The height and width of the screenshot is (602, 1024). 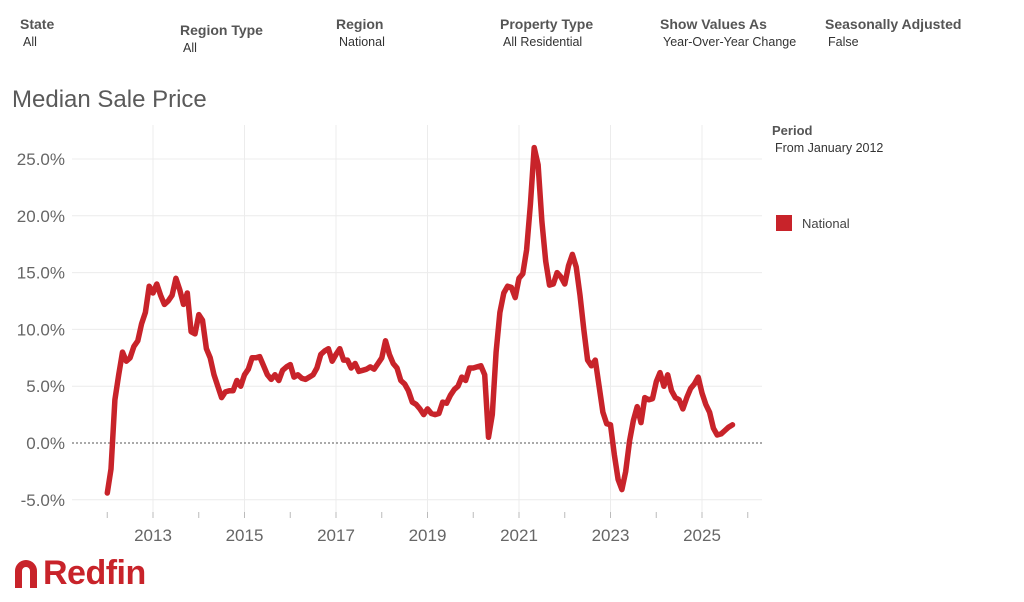 I want to click on filter-value: All Residential, so click(x=543, y=42).